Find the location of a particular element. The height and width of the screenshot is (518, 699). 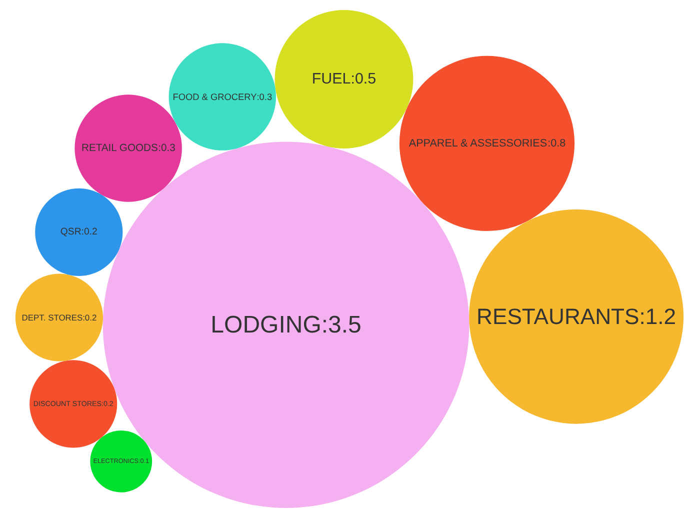

data-label: :0.5 is located at coordinates (363, 79).